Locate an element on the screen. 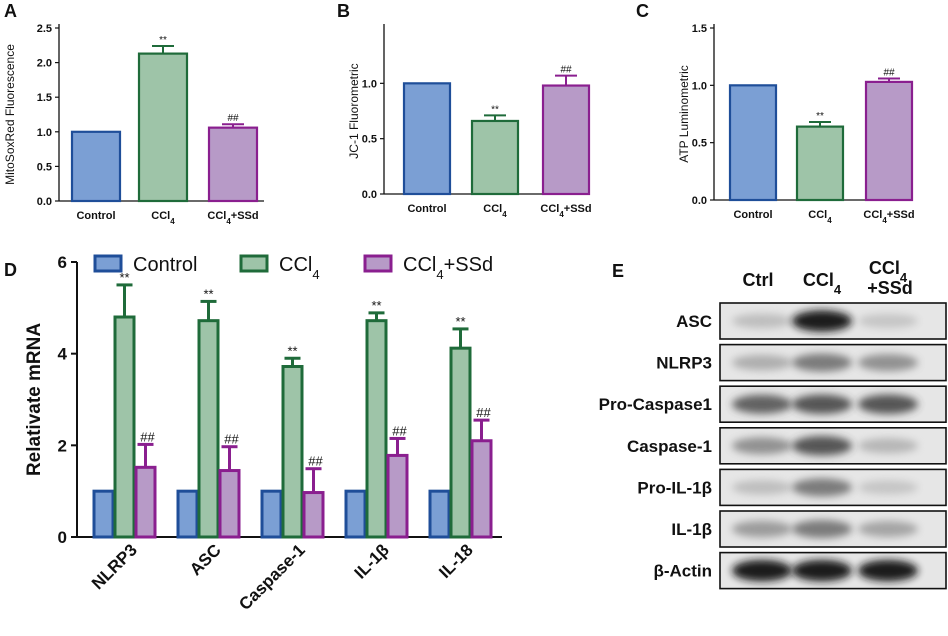 This screenshot has height=636, width=948. chart-d-category-label: ASC is located at coordinates (205, 559).